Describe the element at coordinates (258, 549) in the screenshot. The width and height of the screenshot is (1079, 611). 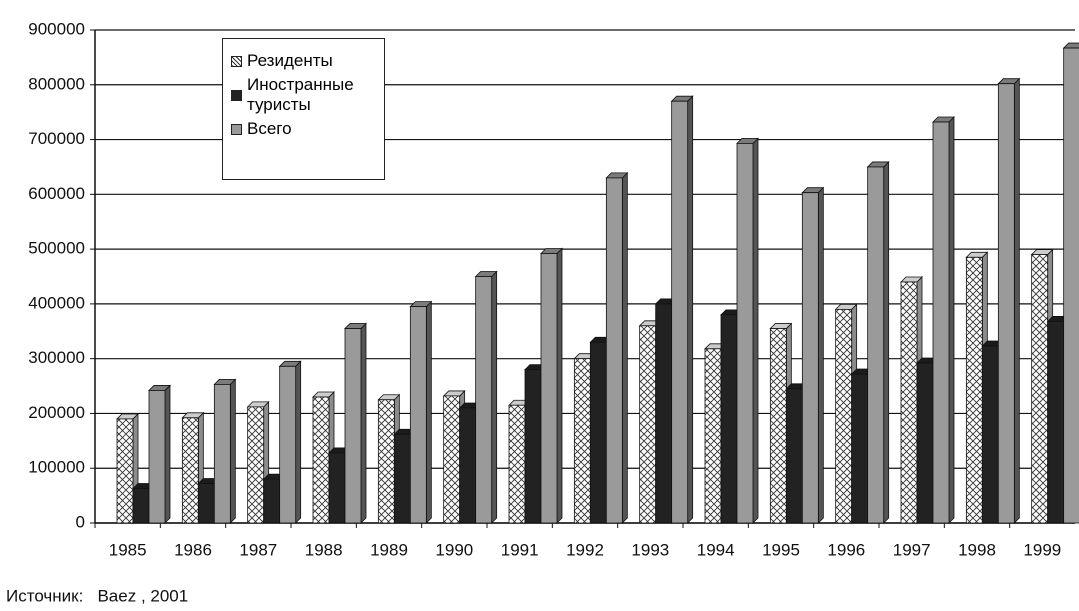
I see `x-tick-label: 1987` at that location.